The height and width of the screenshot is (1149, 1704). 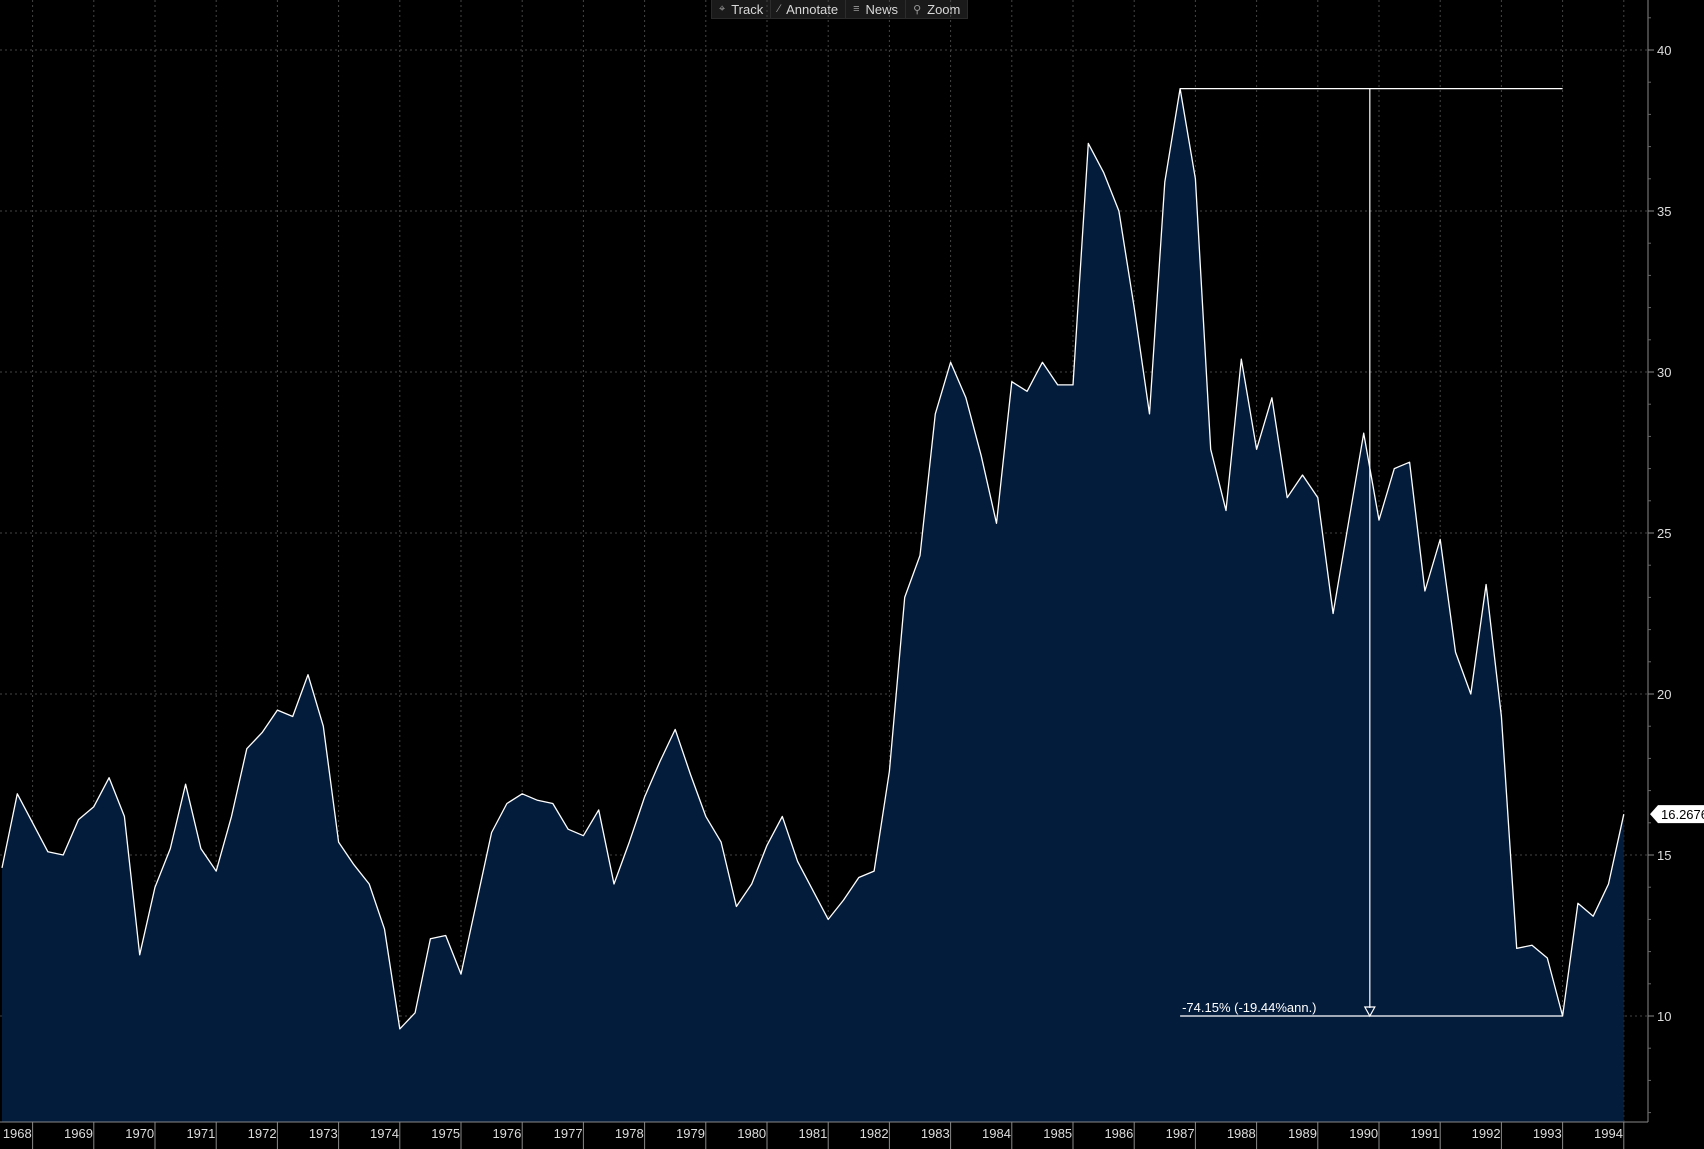 What do you see at coordinates (1547, 1133) in the screenshot?
I see `x-tick-label: 1993` at bounding box center [1547, 1133].